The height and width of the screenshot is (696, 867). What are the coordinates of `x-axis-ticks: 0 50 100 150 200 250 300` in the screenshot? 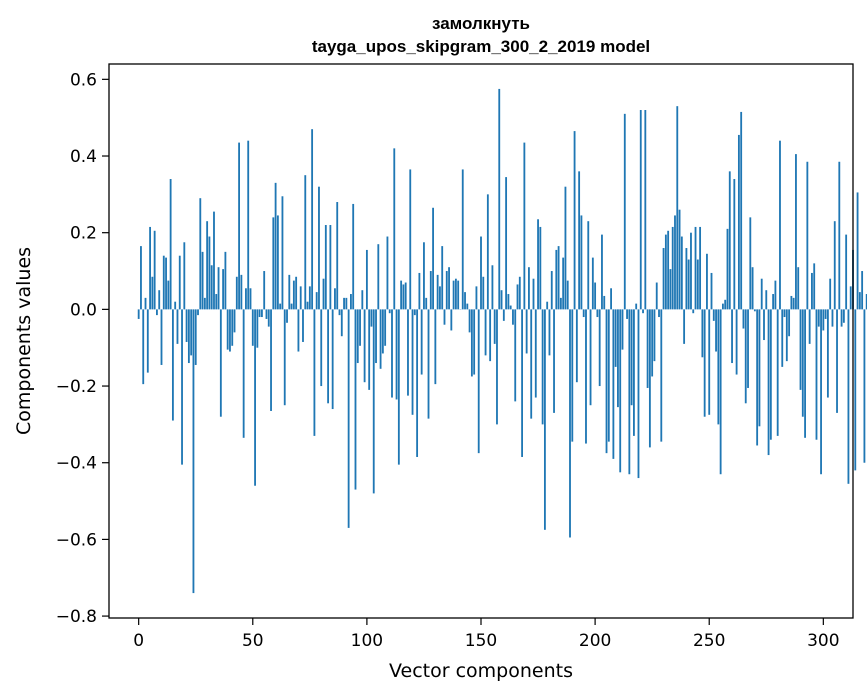 It's located at (486, 634).